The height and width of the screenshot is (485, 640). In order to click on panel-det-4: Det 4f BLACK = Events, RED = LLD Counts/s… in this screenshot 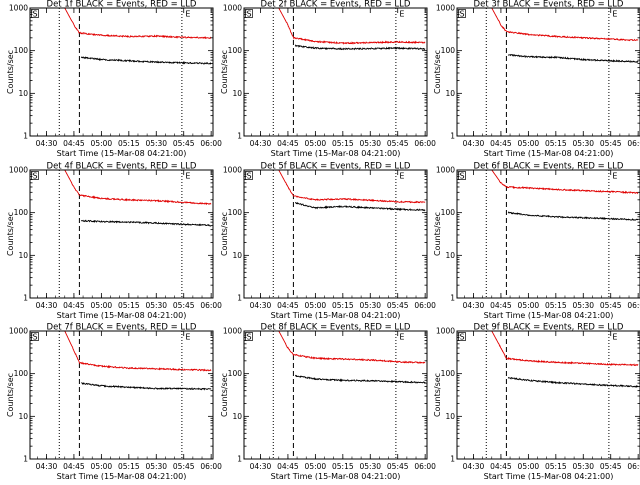, I will do `click(114, 241)`.